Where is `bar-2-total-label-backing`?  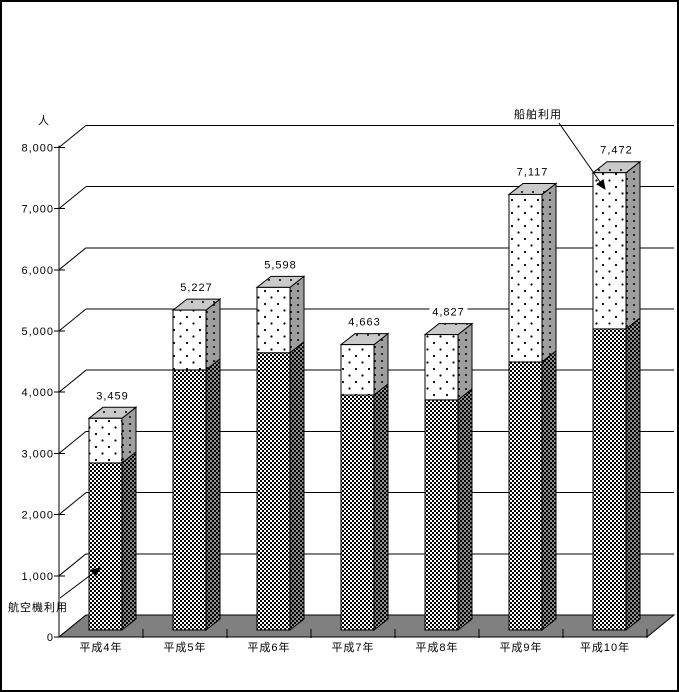 bar-2-total-label-backing is located at coordinates (280, 264).